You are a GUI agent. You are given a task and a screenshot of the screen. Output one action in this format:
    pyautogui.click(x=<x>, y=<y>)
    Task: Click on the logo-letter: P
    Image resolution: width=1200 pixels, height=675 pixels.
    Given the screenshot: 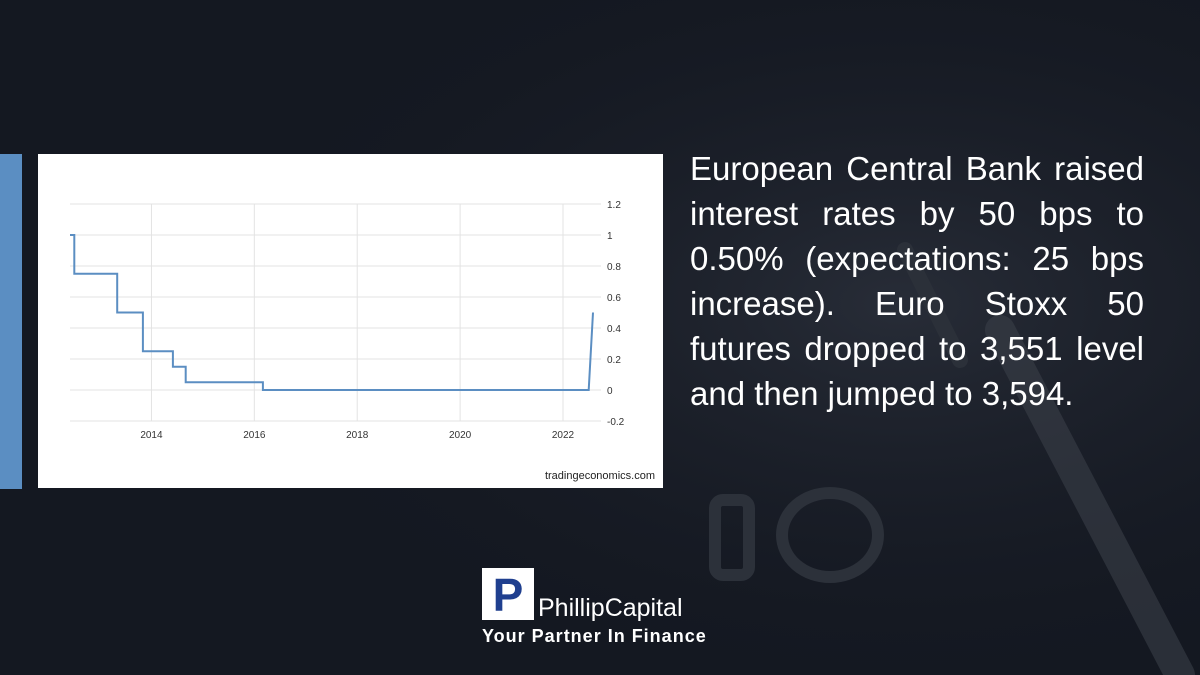 What is the action you would take?
    pyautogui.click(x=508, y=594)
    